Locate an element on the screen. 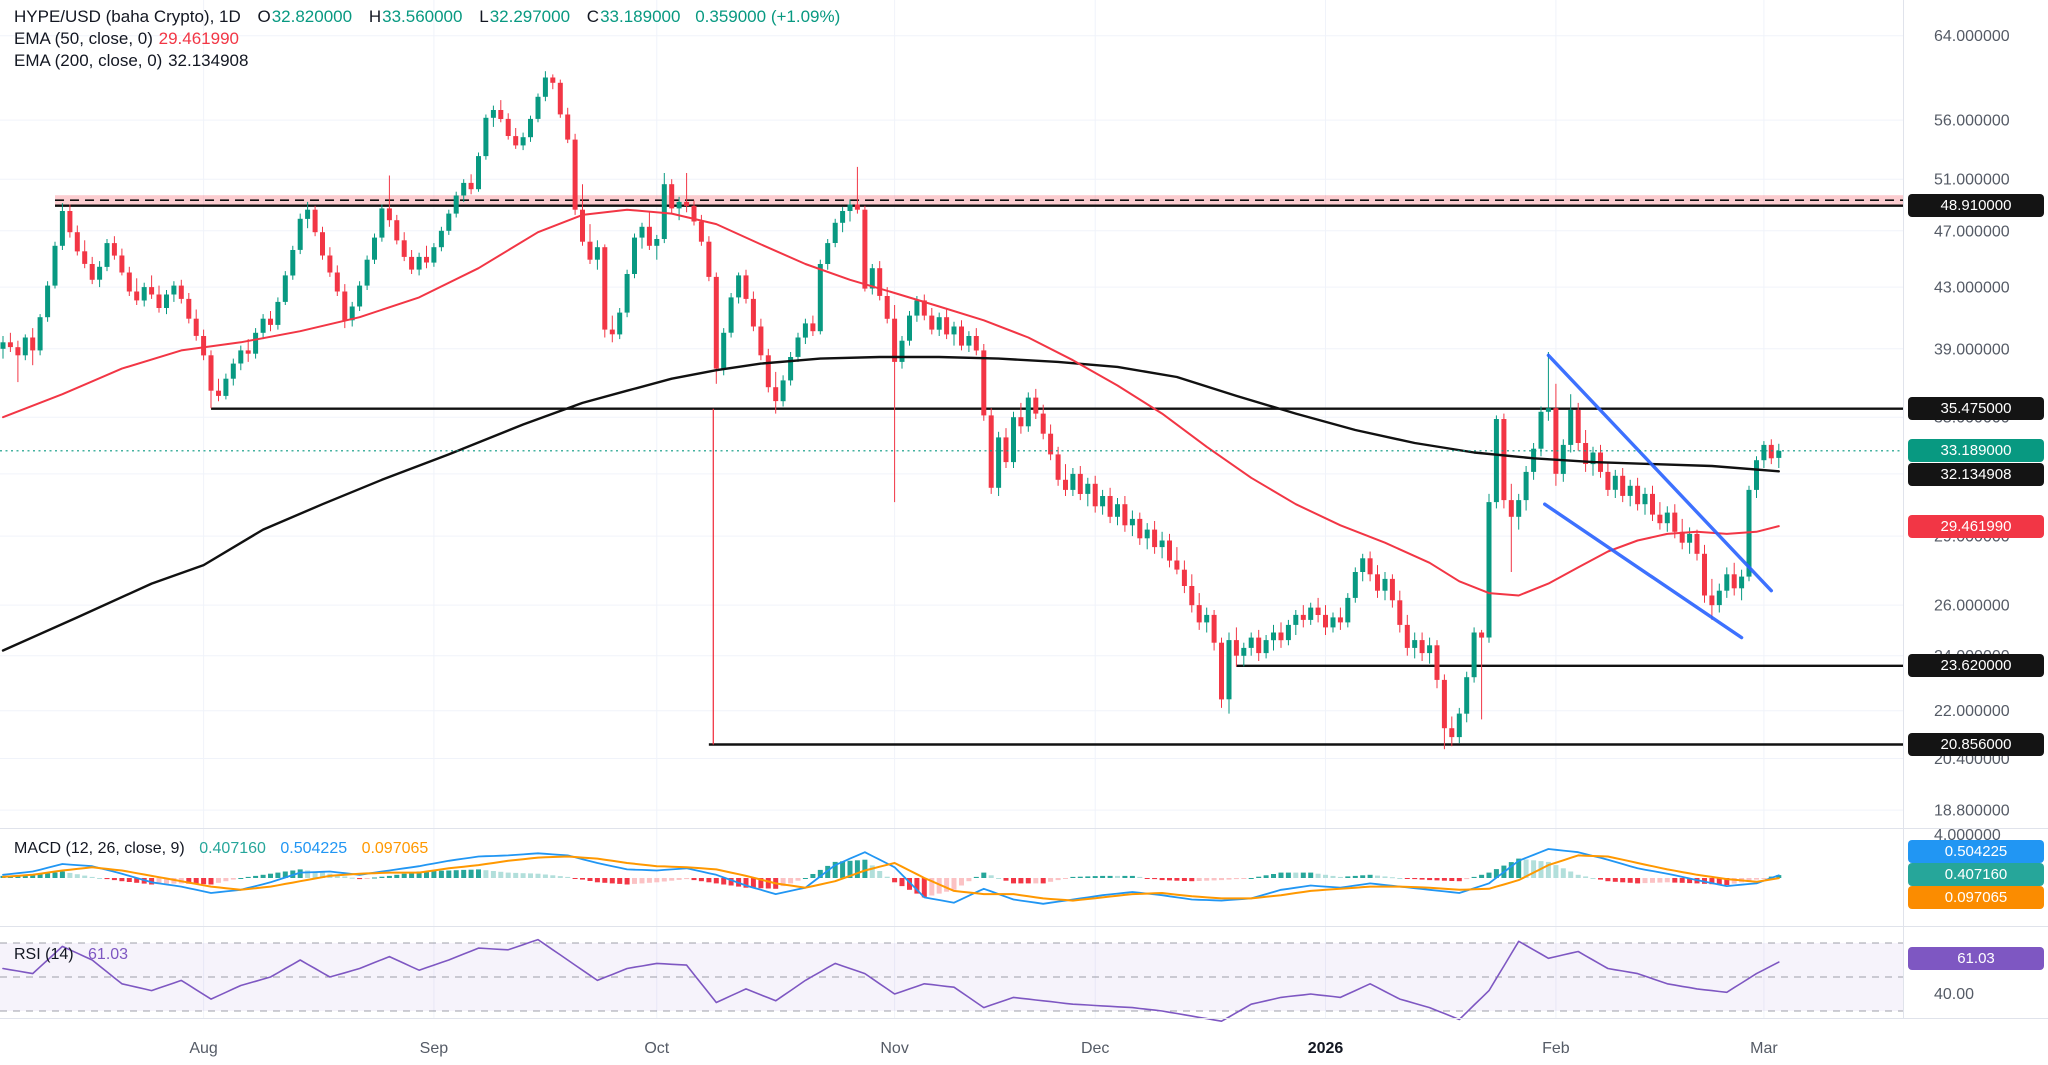 This screenshot has width=2048, height=1065. rsi-legend-row: RSI (14) 61.03 is located at coordinates (71, 955).